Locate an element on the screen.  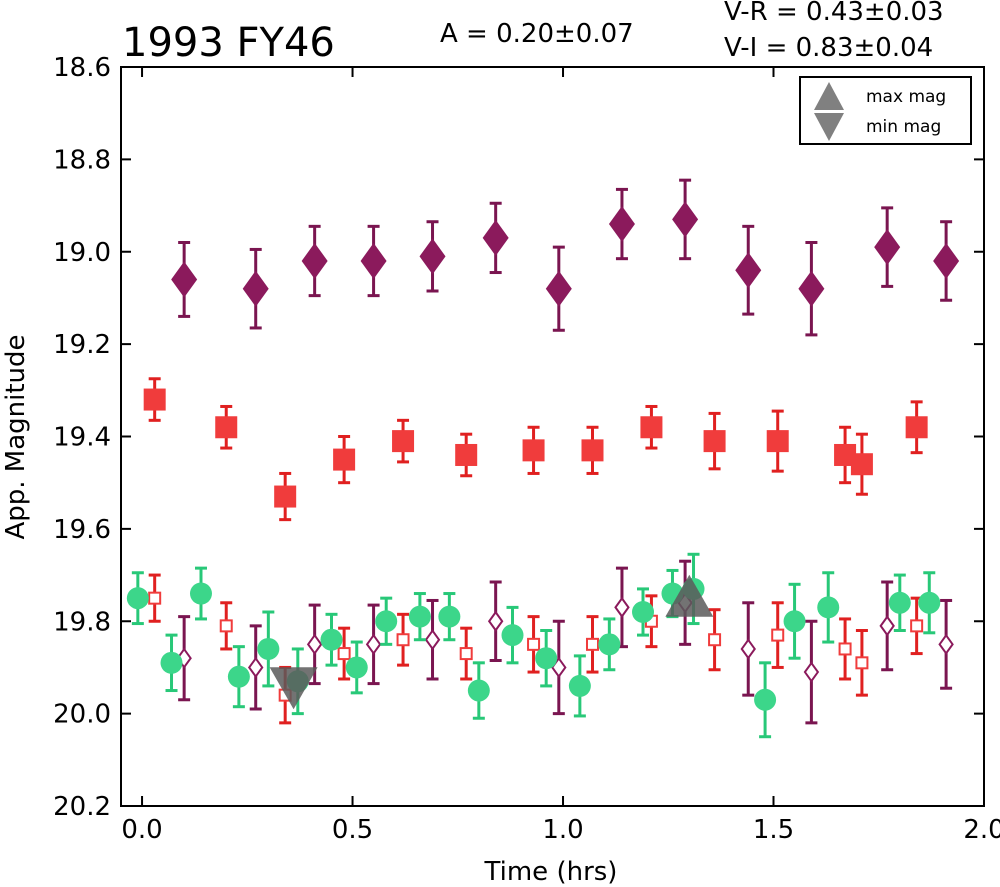
x-tick-label: 1.0 is located at coordinates (562, 830).